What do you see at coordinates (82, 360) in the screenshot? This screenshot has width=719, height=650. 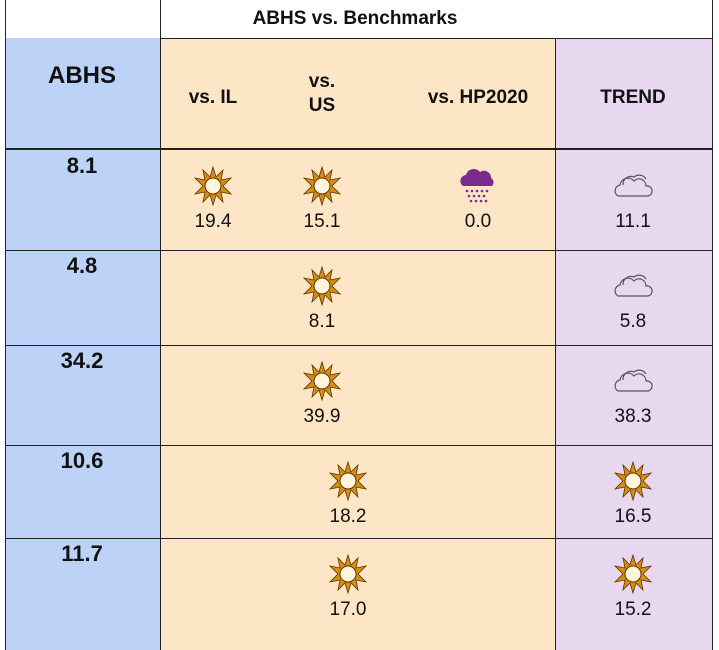 I see `abhs-value: 34.2` at bounding box center [82, 360].